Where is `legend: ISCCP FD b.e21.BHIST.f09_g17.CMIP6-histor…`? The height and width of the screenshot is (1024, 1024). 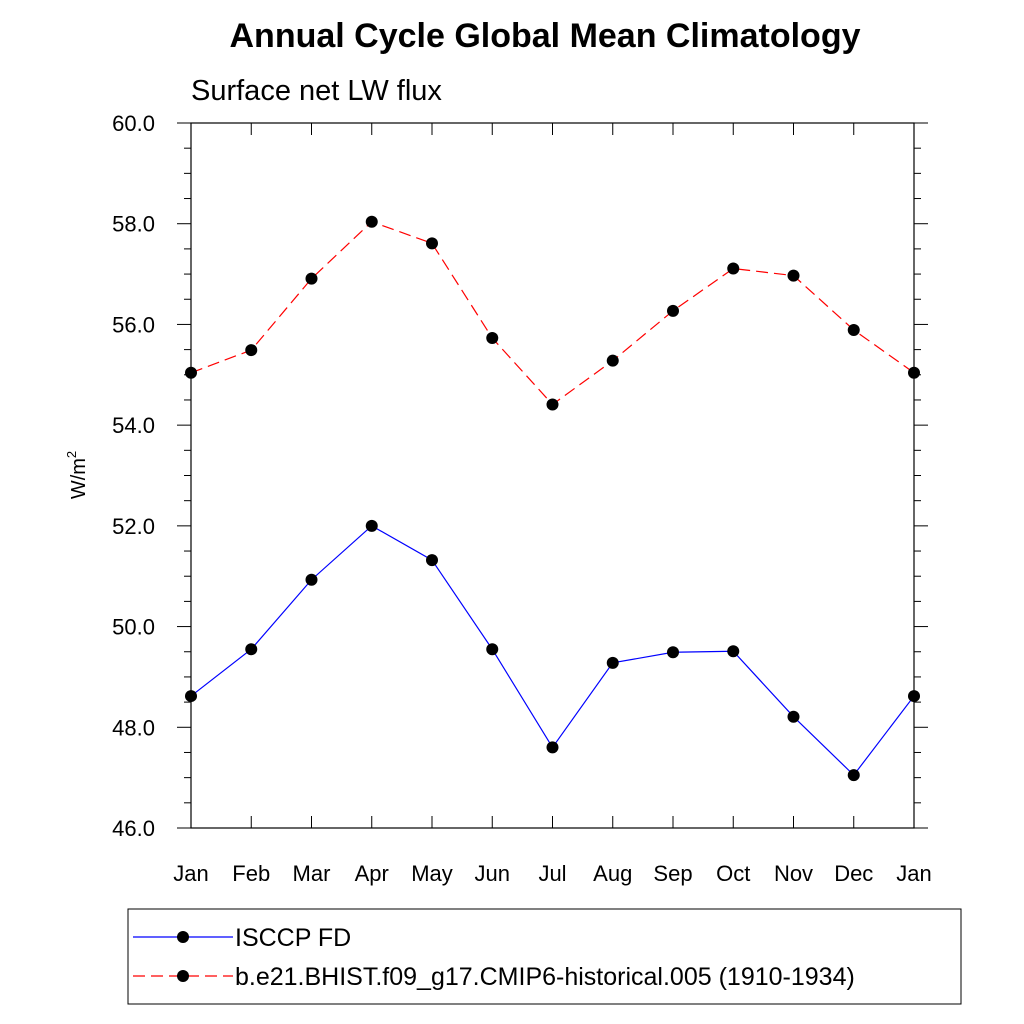 legend: ISCCP FD b.e21.BHIST.f09_g17.CMIP6-histor… is located at coordinates (544, 956).